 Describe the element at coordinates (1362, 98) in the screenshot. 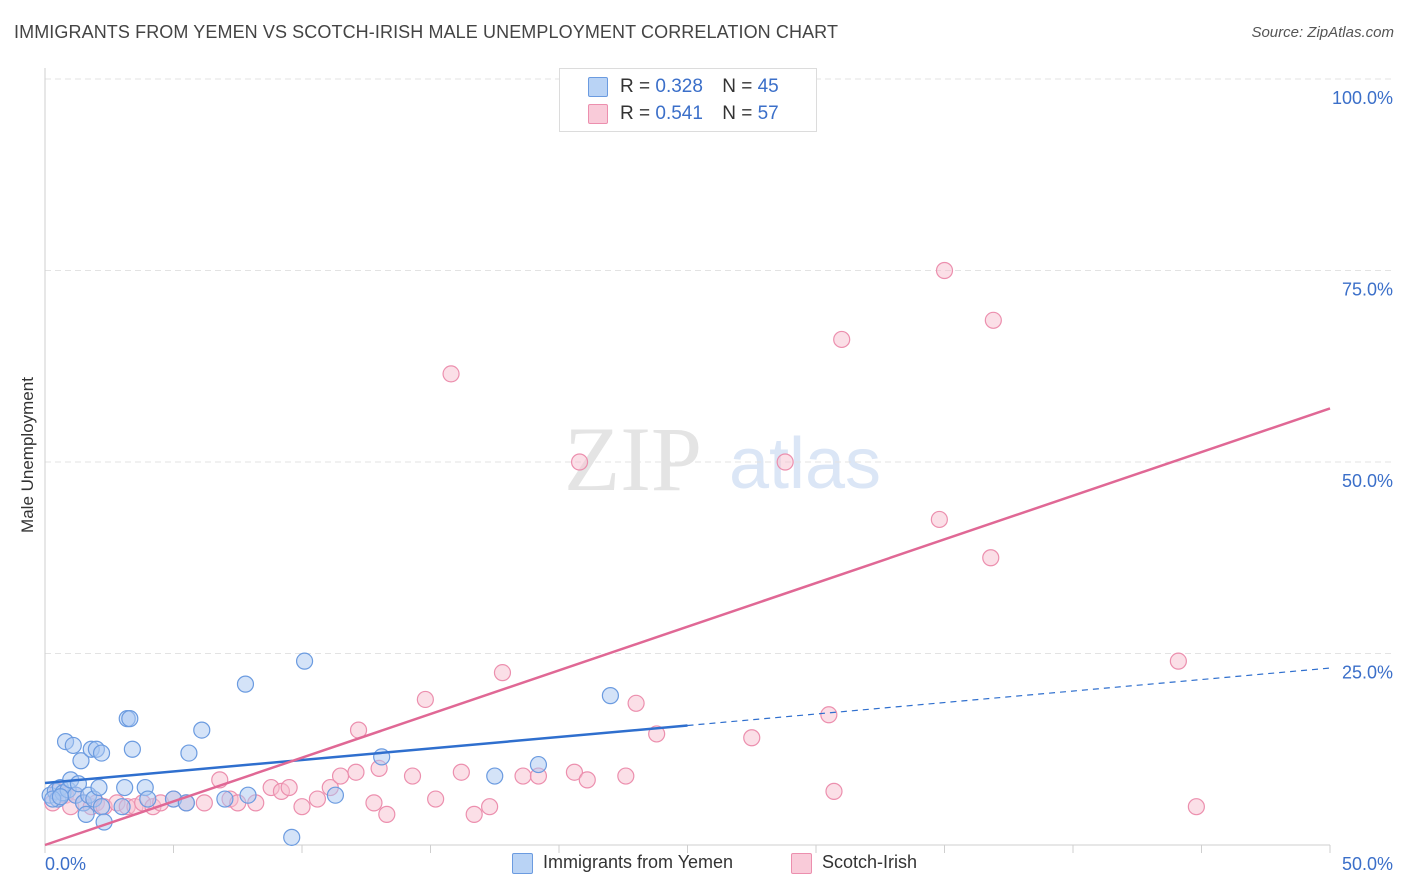

I see `y-tick-label: 100.0%` at that location.